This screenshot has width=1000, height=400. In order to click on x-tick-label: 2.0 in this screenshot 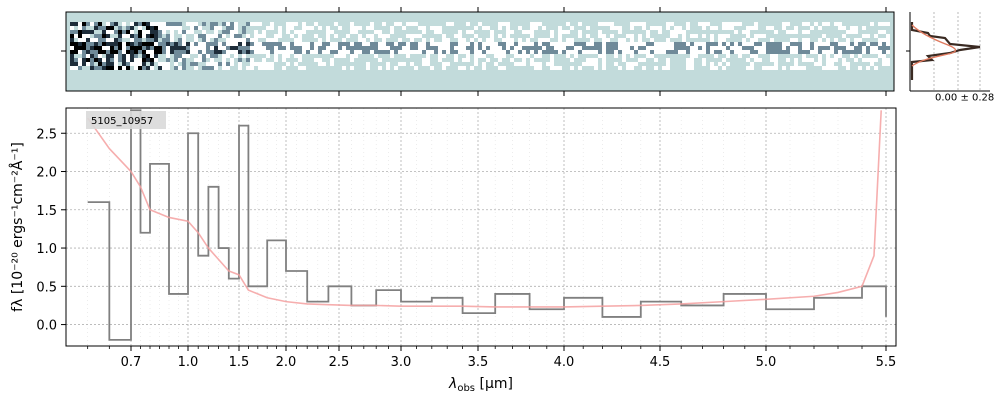, I will do `click(286, 362)`.